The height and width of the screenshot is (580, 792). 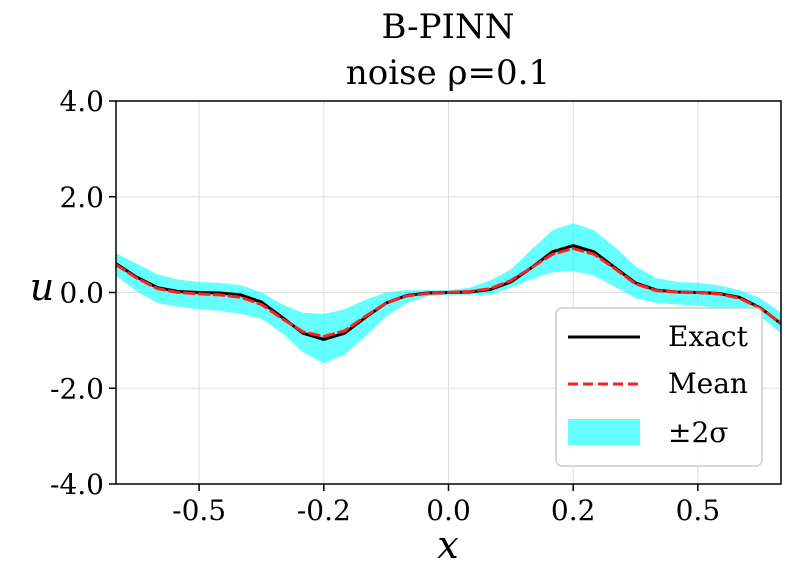 I want to click on y-tick-label: 2.0, so click(x=81, y=197).